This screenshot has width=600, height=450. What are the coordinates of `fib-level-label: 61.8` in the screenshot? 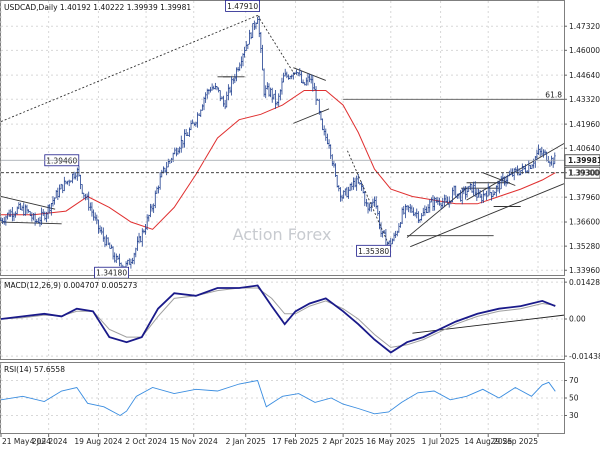 It's located at (553, 94).